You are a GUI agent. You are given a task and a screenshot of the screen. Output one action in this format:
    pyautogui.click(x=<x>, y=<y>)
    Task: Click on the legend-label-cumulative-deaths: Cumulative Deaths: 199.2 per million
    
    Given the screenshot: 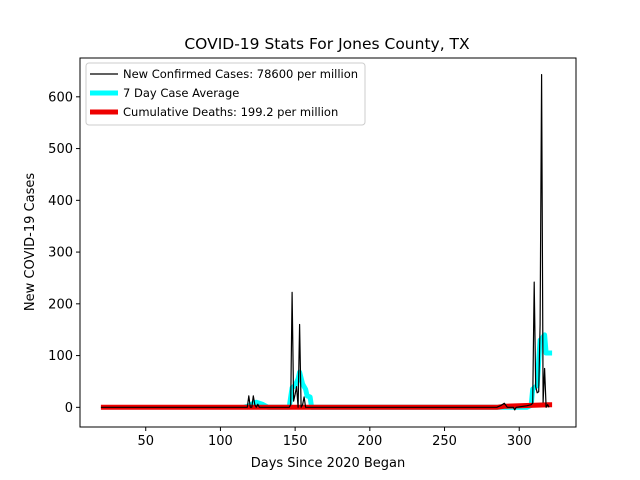 What is the action you would take?
    pyautogui.click(x=230, y=112)
    